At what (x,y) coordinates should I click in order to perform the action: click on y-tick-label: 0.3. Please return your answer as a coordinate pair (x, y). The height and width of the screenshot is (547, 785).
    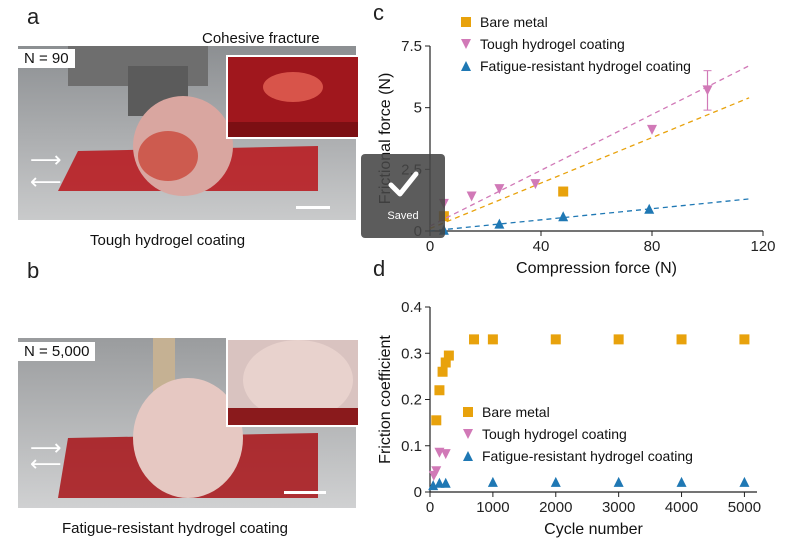
    Looking at the image, I should click on (411, 353).